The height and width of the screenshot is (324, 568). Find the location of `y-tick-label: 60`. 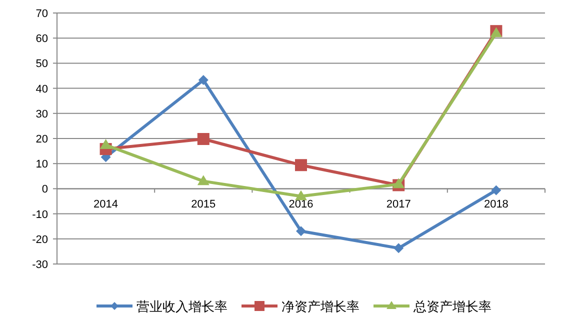

y-tick-label: 60 is located at coordinates (42, 39).